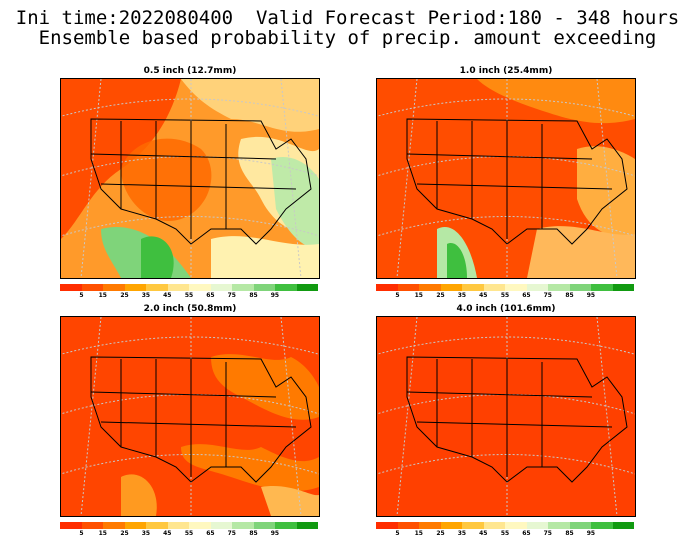  I want to click on map-panel-40-inch, so click(506, 416).